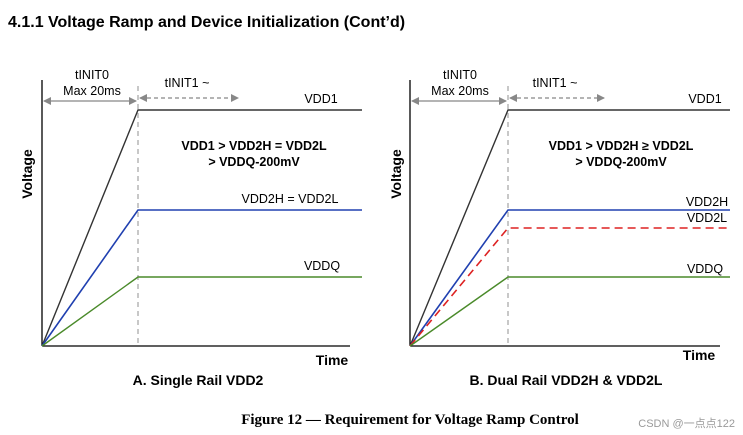  What do you see at coordinates (699, 355) in the screenshot?
I see `panel-b-x-axis-label: Time` at bounding box center [699, 355].